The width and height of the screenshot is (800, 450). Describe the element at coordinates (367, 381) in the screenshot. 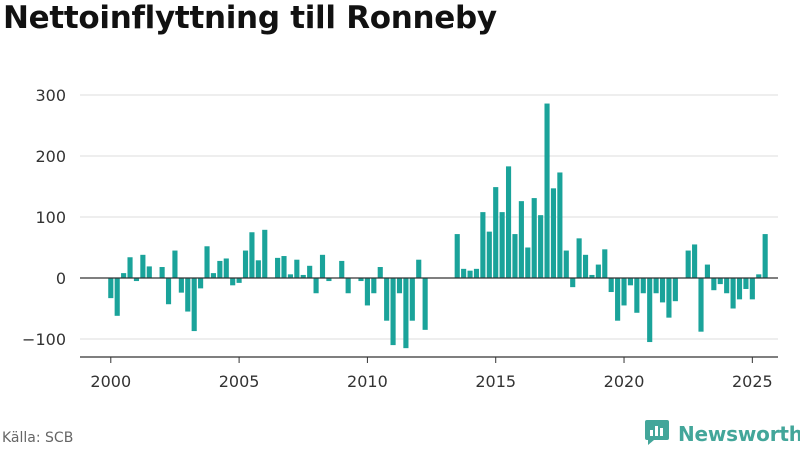

I see `x-tick-label: 2010` at that location.